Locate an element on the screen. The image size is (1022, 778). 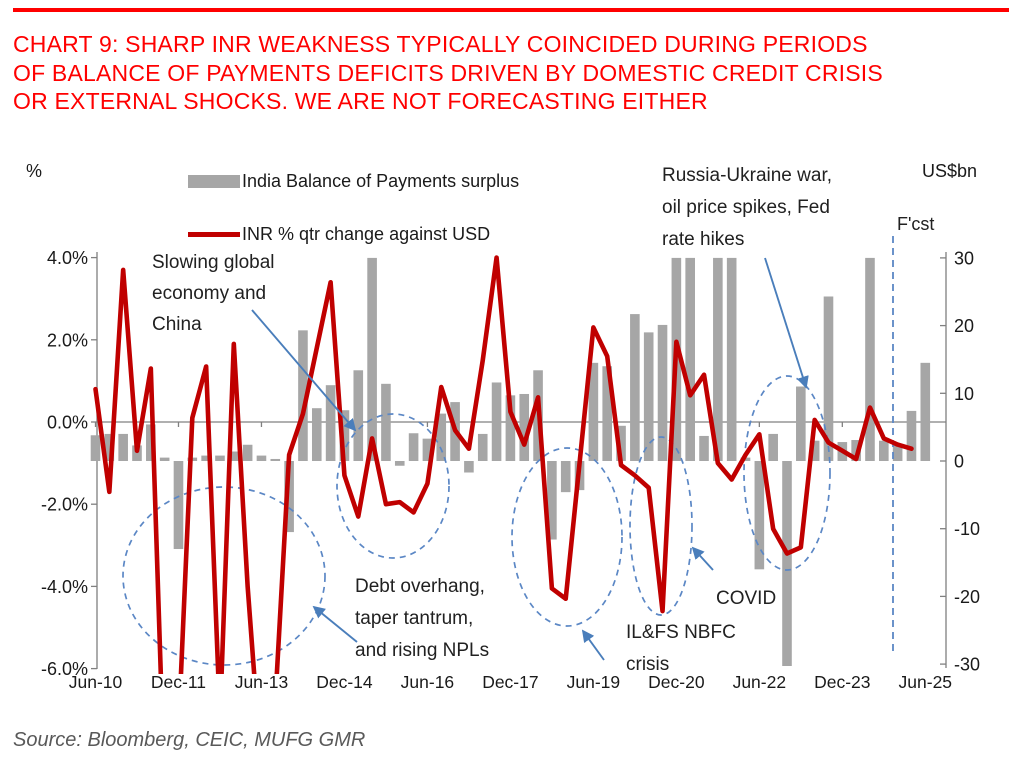
legend-item-inr: INR % qtr change against USD is located at coordinates (339, 234).